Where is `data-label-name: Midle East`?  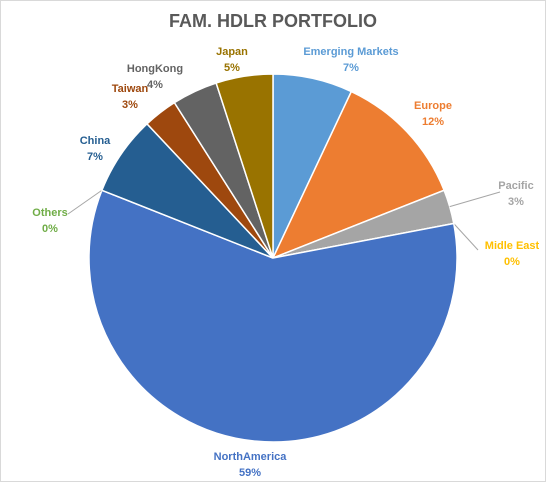
data-label-name: Midle East is located at coordinates (512, 246).